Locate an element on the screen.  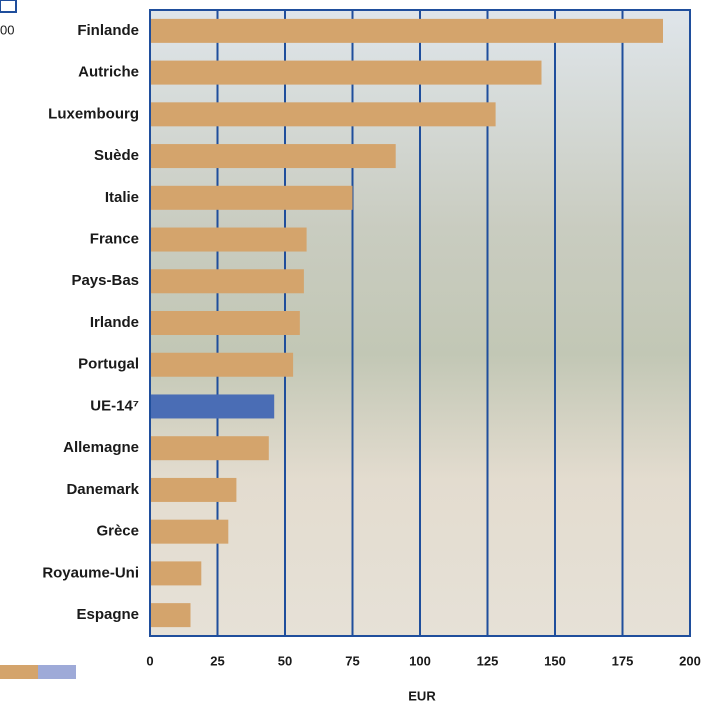
y-tick-label: Autriche is located at coordinates (108, 72).